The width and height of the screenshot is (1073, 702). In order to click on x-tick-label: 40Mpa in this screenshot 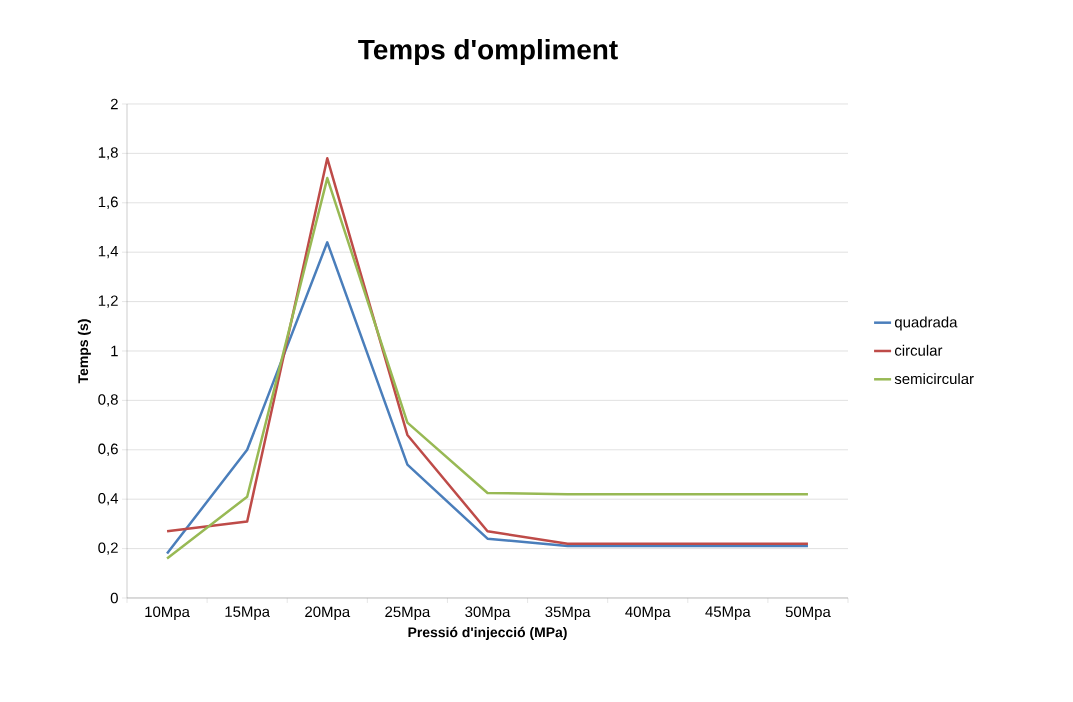, I will do `click(648, 613)`.